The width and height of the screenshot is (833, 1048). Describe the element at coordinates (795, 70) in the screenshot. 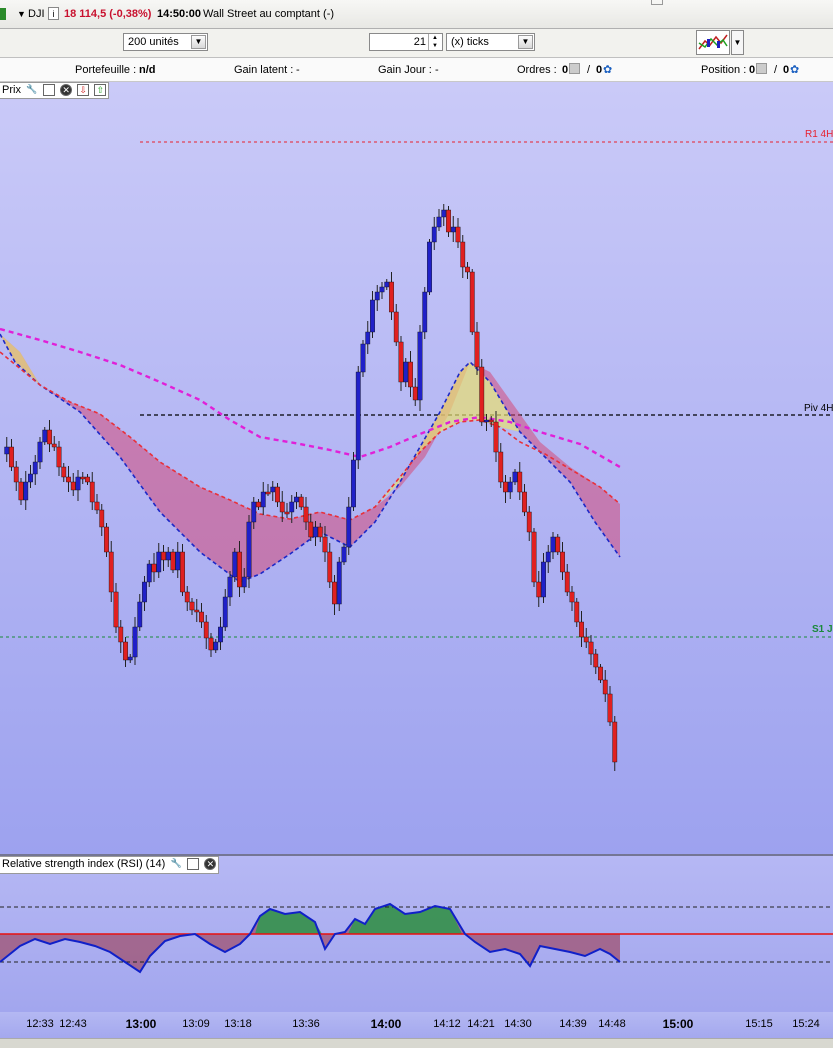

I see `position-settings-gear-icon: ✿` at that location.